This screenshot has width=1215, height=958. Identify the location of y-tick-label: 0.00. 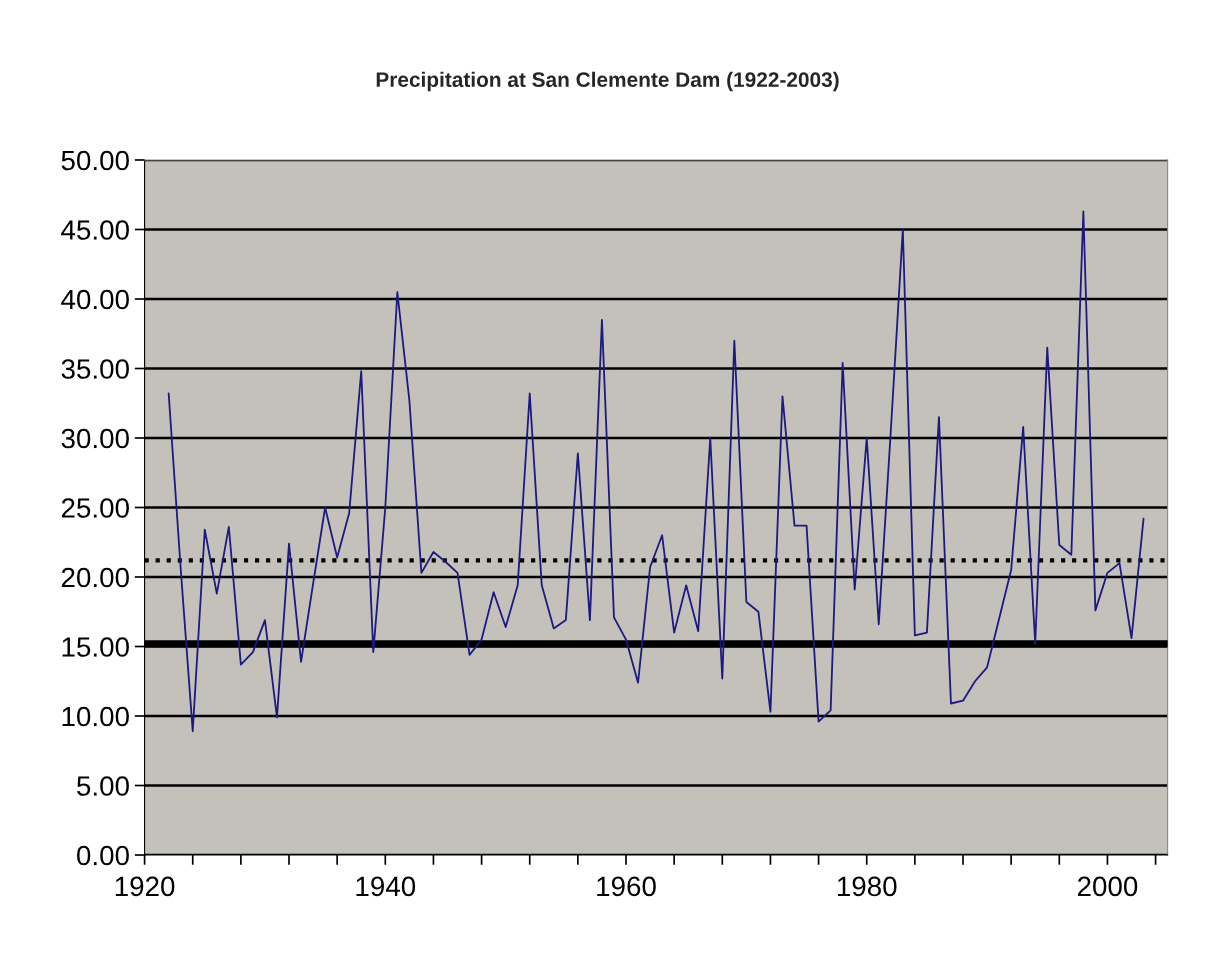
(103, 855).